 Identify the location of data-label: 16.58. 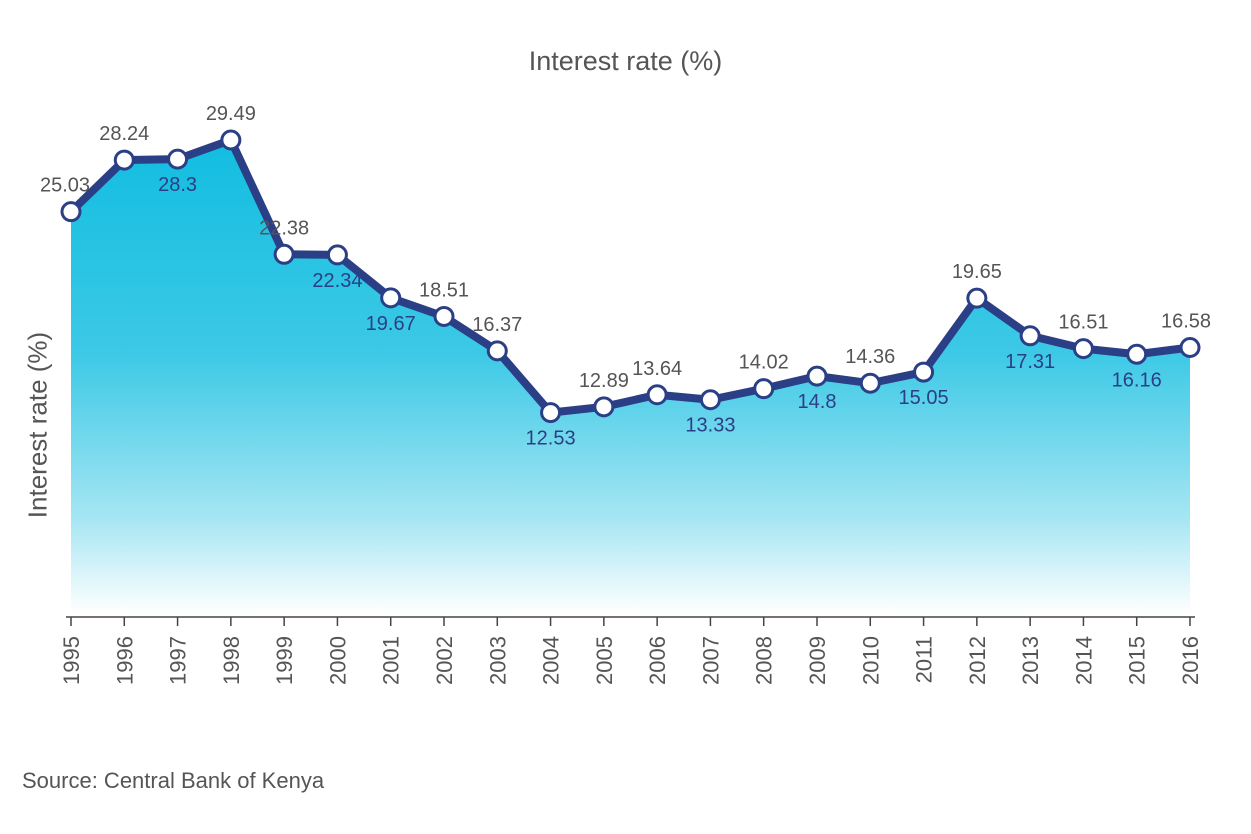
(1186, 322).